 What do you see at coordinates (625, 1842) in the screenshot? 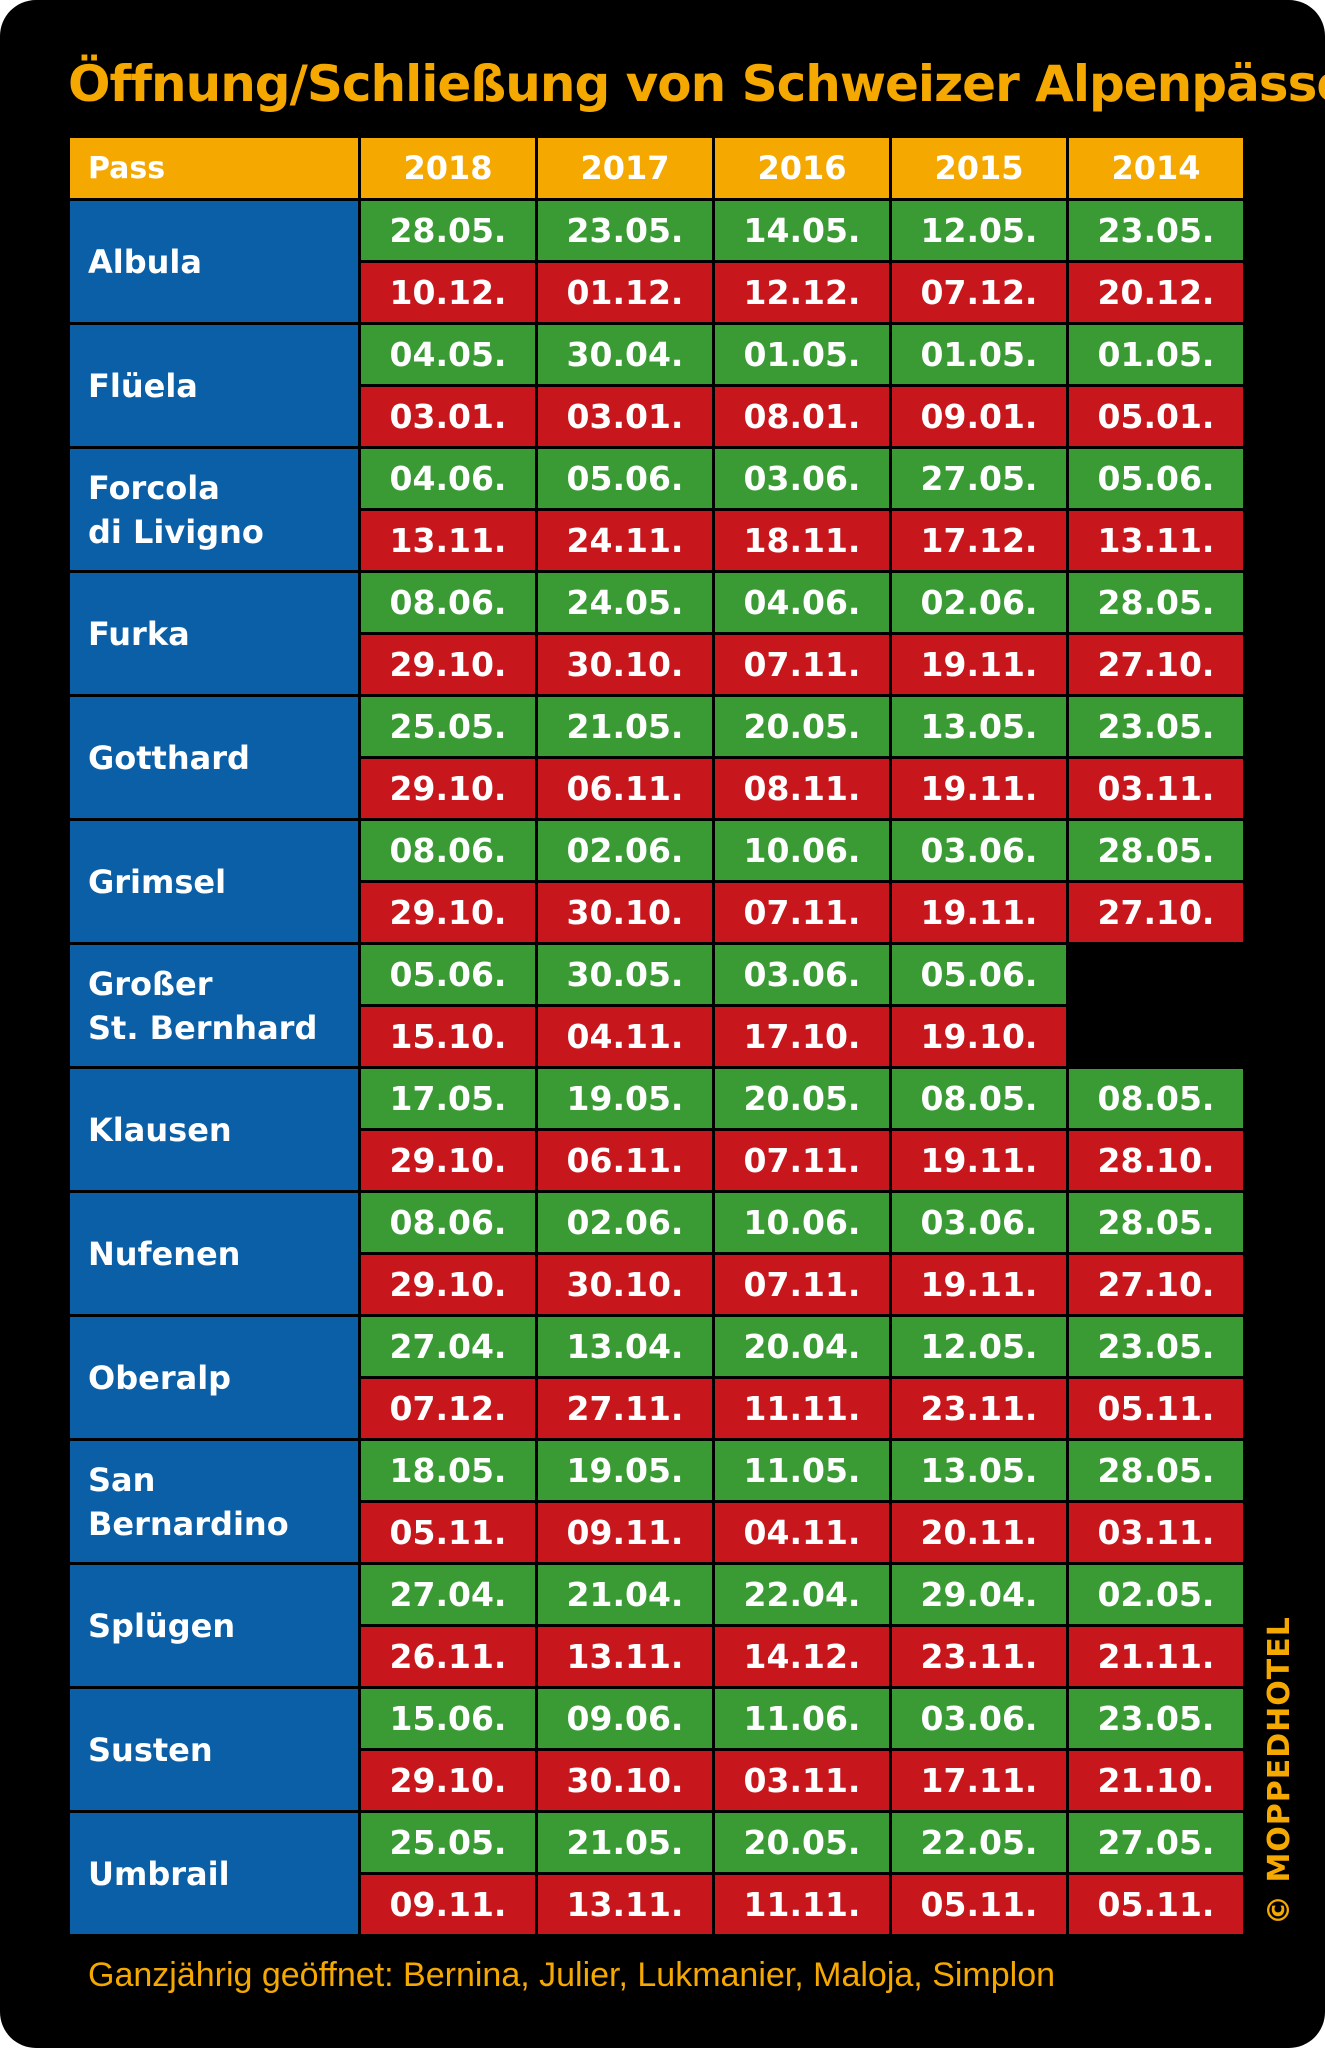
I see `opening-date: 21.05.` at bounding box center [625, 1842].